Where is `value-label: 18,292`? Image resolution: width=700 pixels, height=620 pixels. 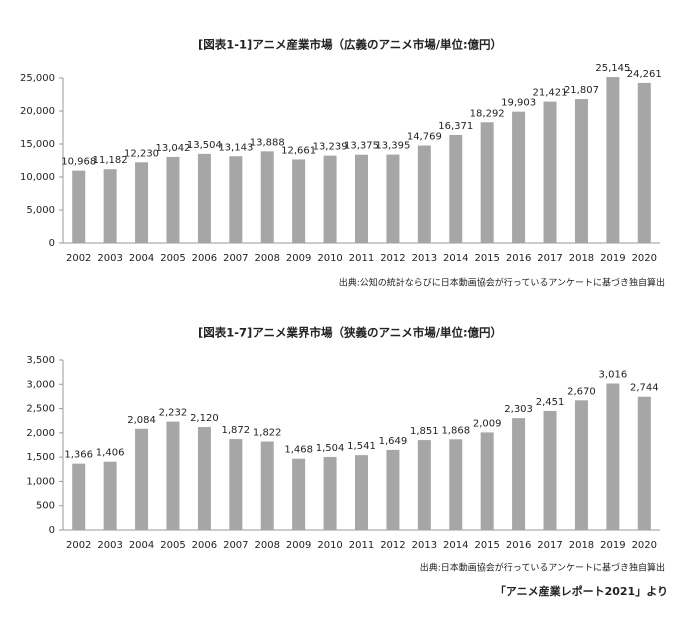 value-label: 18,292 is located at coordinates (487, 113).